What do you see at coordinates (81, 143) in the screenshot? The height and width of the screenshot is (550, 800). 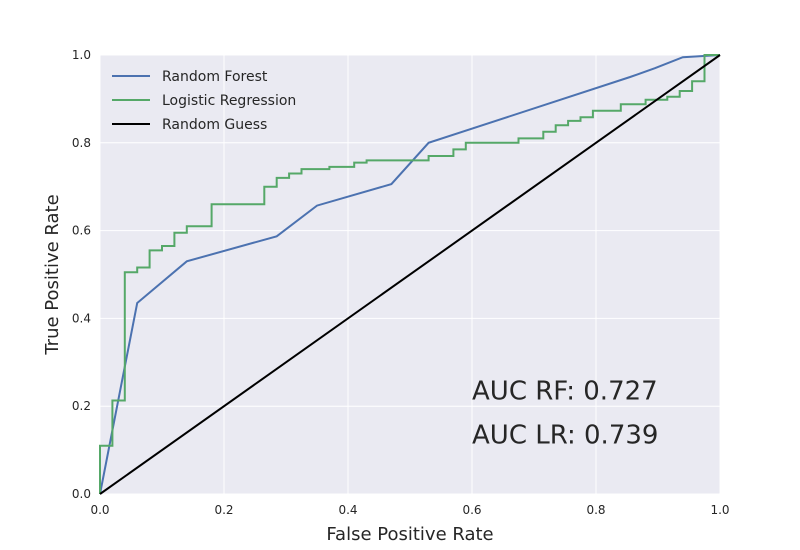 I see `y-tick-label: 0.8` at bounding box center [81, 143].